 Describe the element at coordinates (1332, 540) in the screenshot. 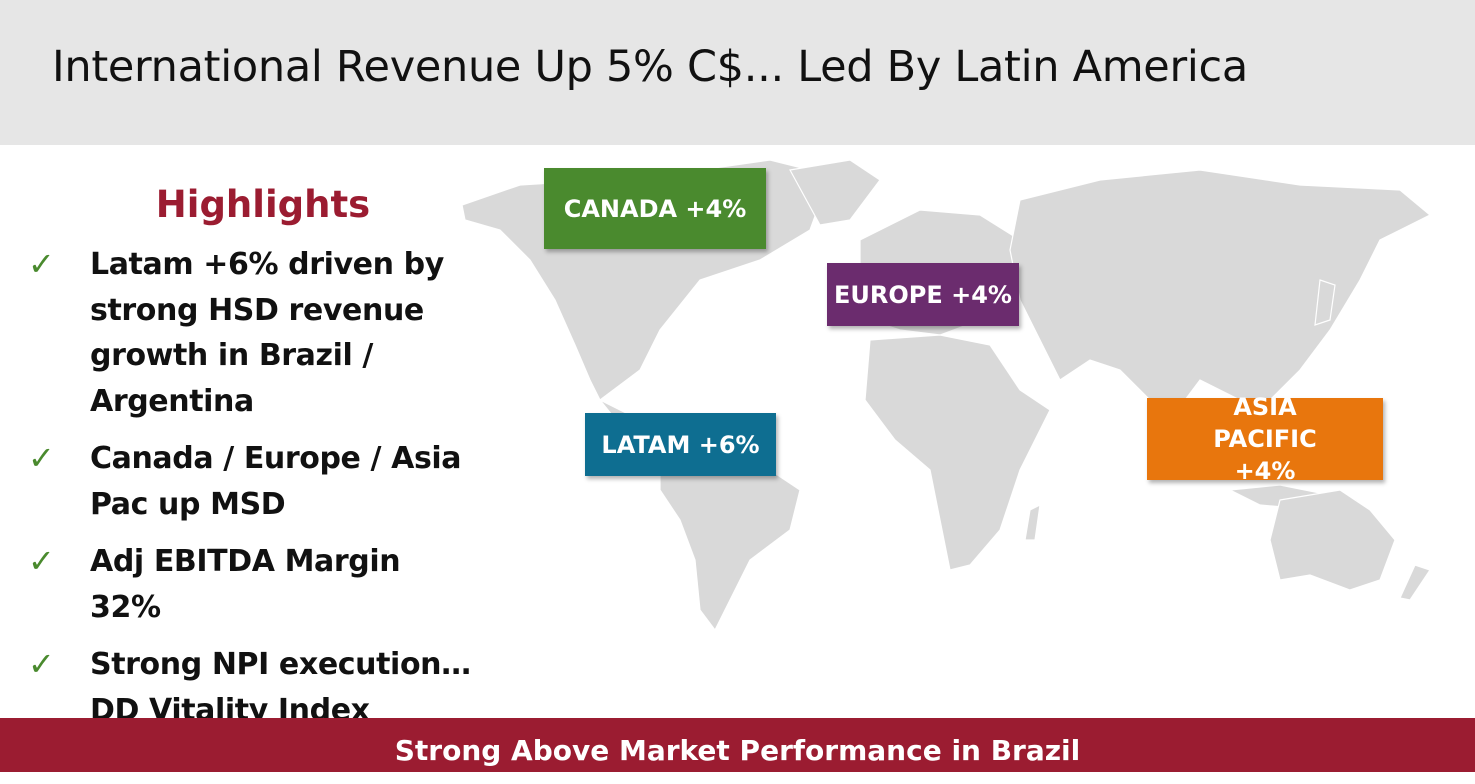

I see `australia` at that location.